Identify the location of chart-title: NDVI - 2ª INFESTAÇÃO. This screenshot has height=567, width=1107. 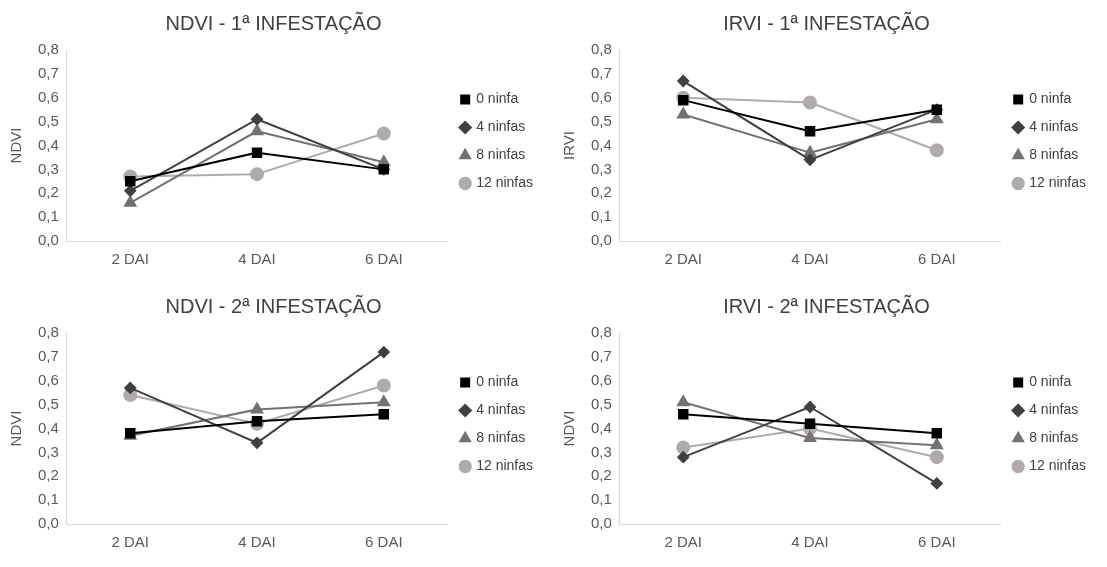
(273, 305).